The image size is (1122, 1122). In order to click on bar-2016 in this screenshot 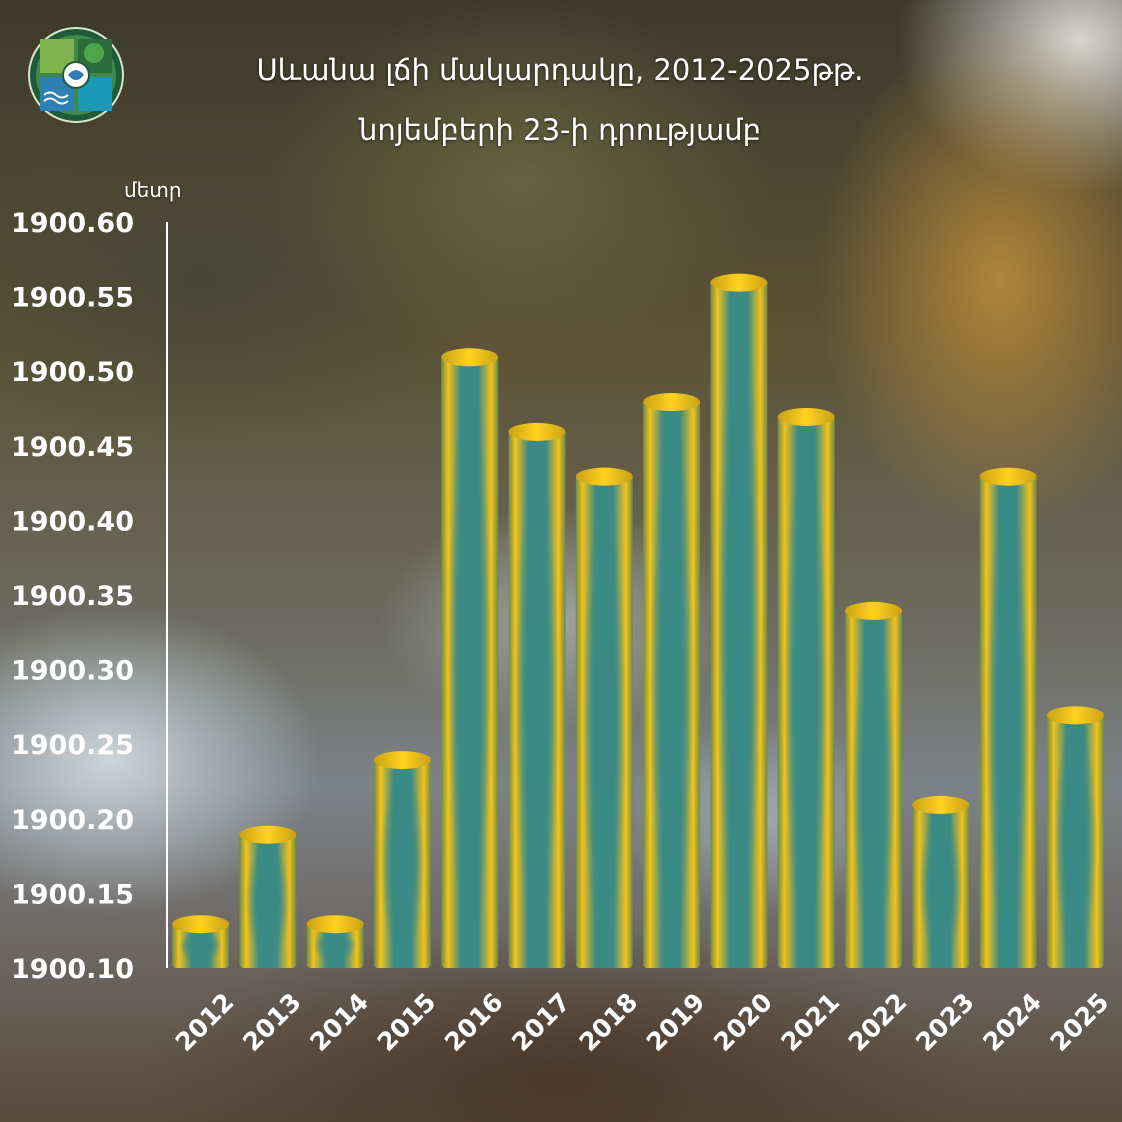, I will do `click(470, 658)`.